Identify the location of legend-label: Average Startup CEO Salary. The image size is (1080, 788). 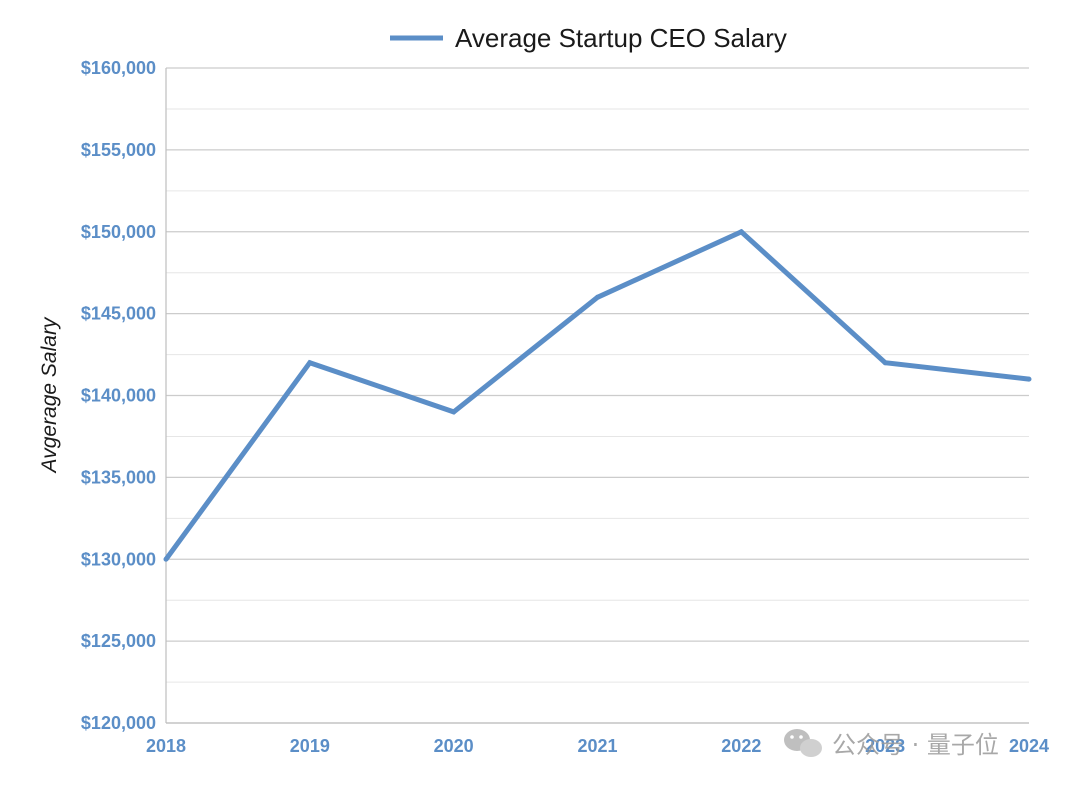
(621, 38).